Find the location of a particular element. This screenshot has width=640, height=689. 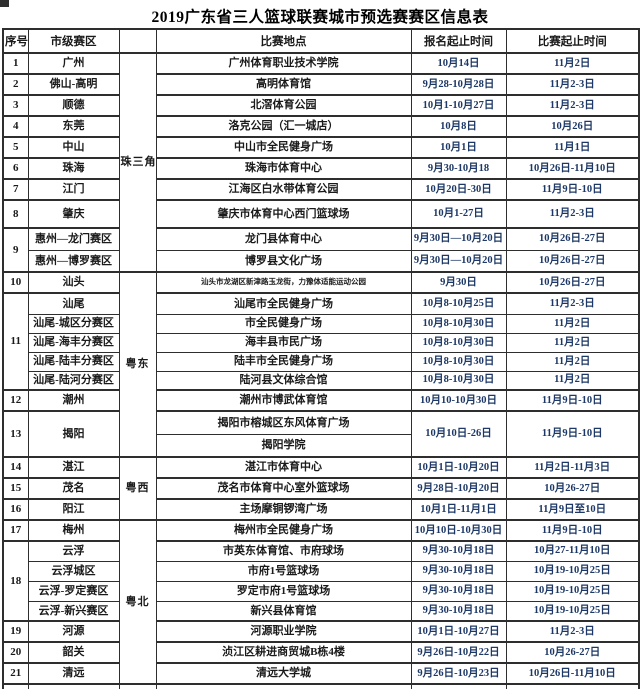

city-cell: 汕尾-城区分赛区 is located at coordinates (73, 323).